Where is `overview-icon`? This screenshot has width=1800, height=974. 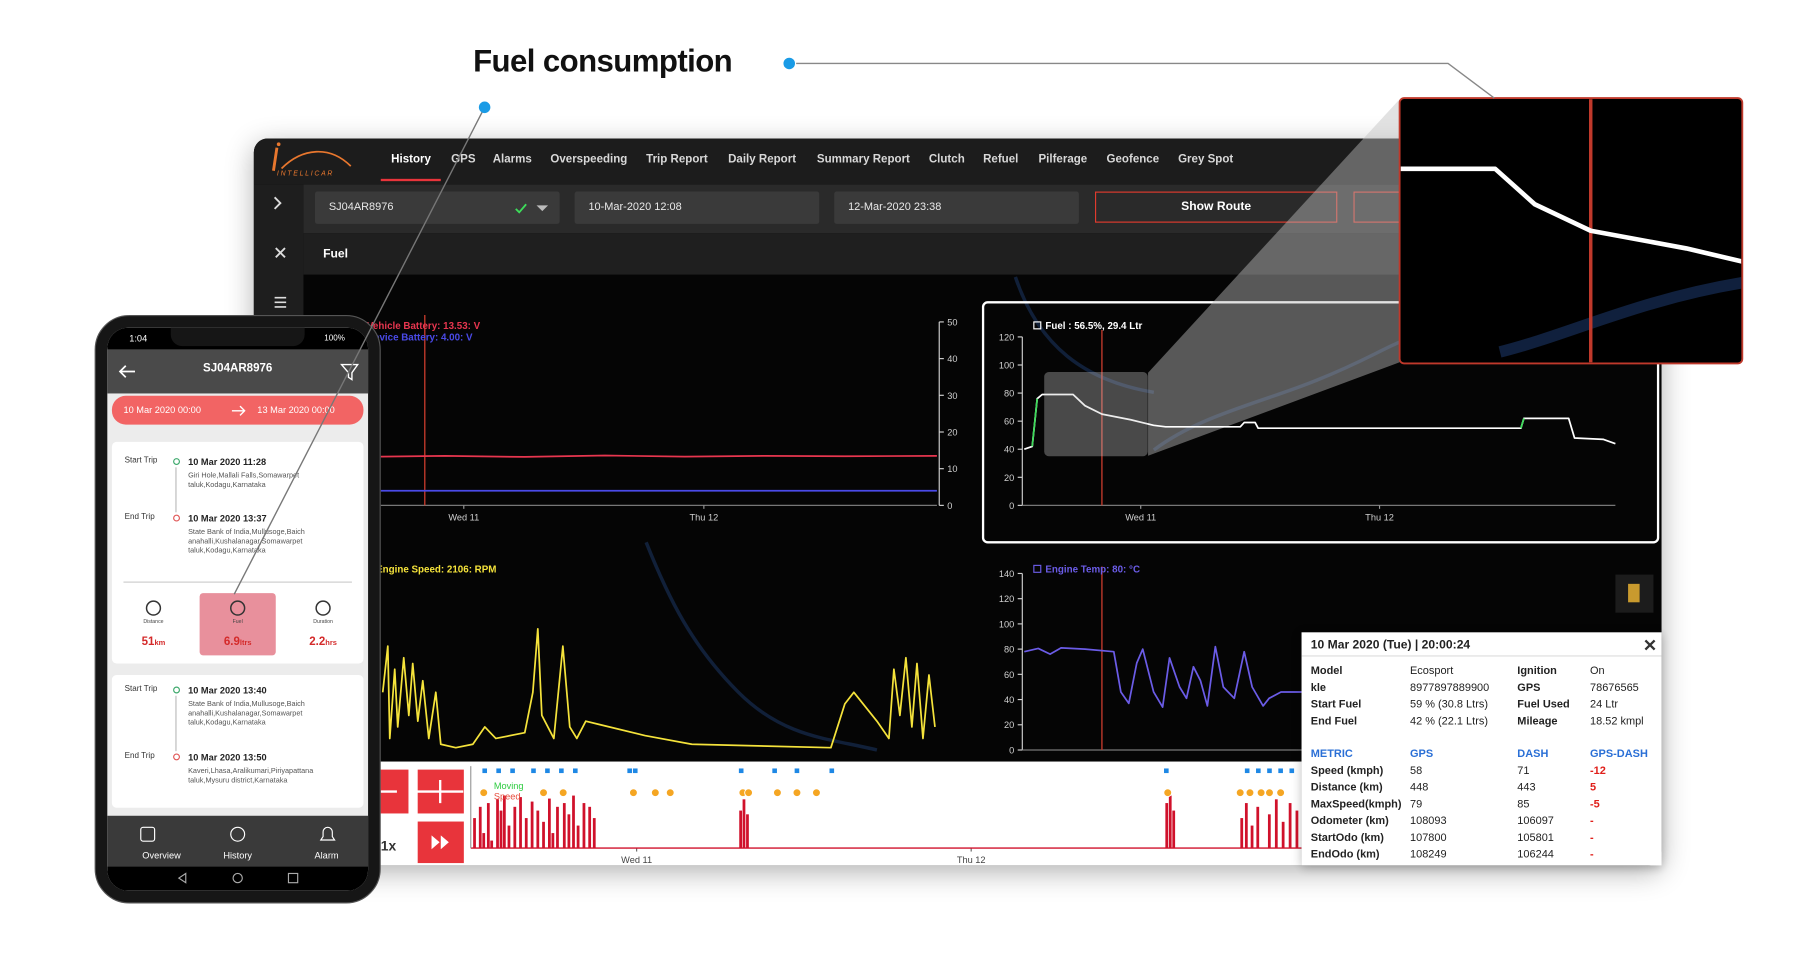 overview-icon is located at coordinates (148, 834).